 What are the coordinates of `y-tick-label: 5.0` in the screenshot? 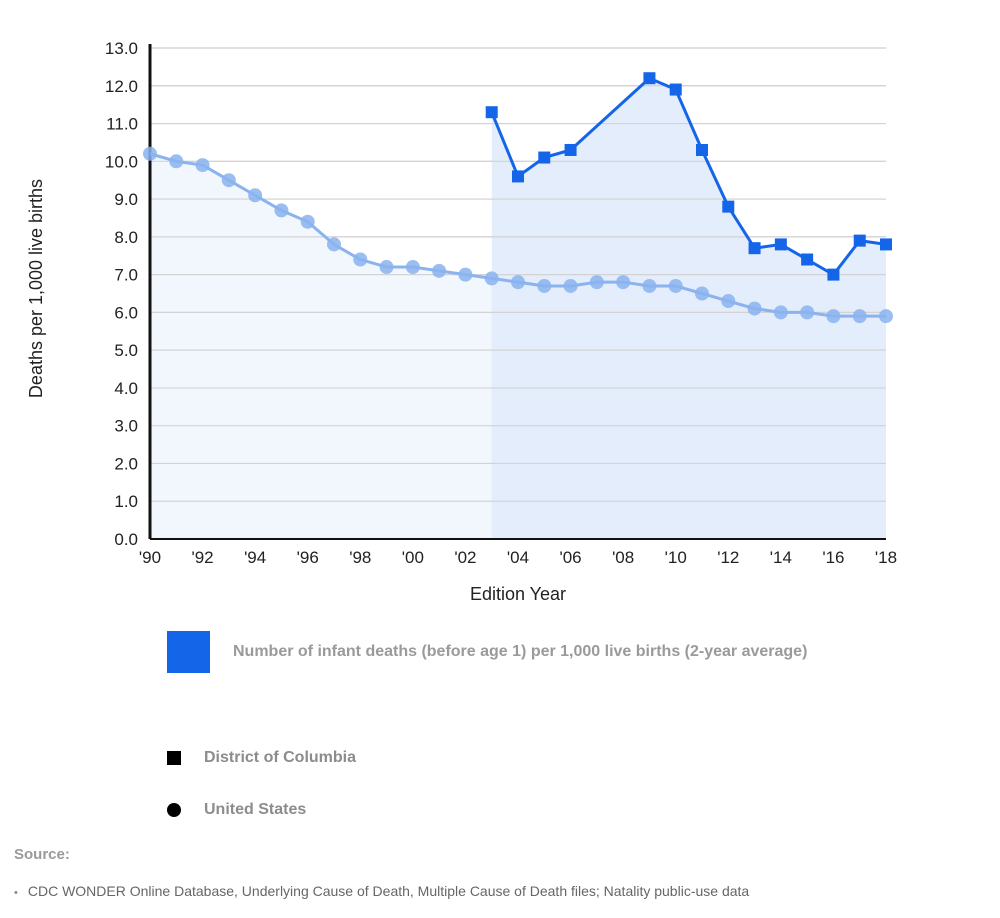 It's located at (126, 350).